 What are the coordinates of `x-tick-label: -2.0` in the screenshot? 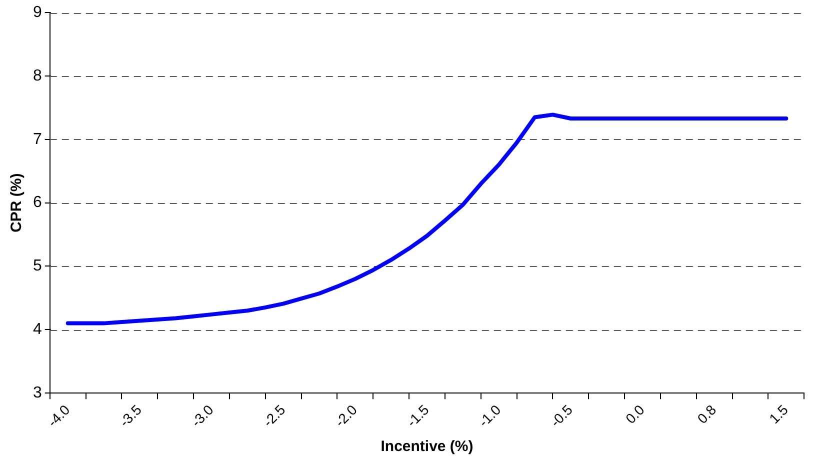 It's located at (346, 415).